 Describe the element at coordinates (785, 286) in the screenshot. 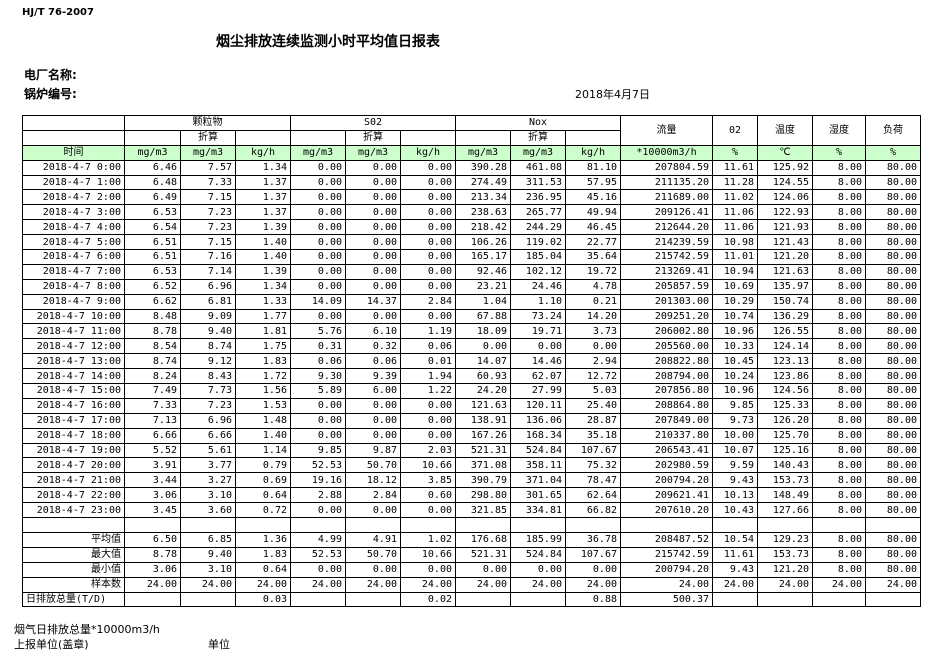

I see `value-cell: 135.97` at that location.